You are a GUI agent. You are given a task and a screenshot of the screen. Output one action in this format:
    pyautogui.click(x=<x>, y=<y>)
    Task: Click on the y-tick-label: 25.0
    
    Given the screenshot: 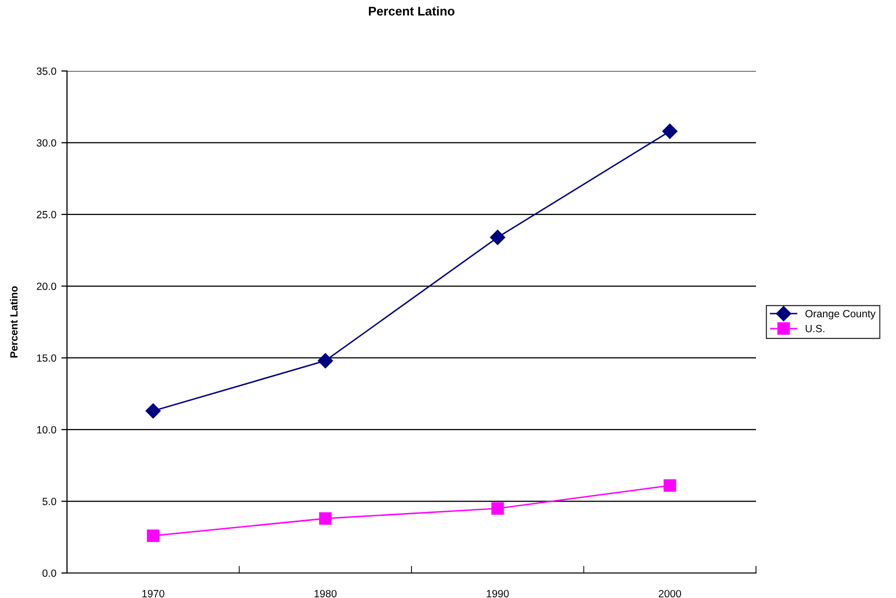 What is the action you would take?
    pyautogui.click(x=46, y=214)
    